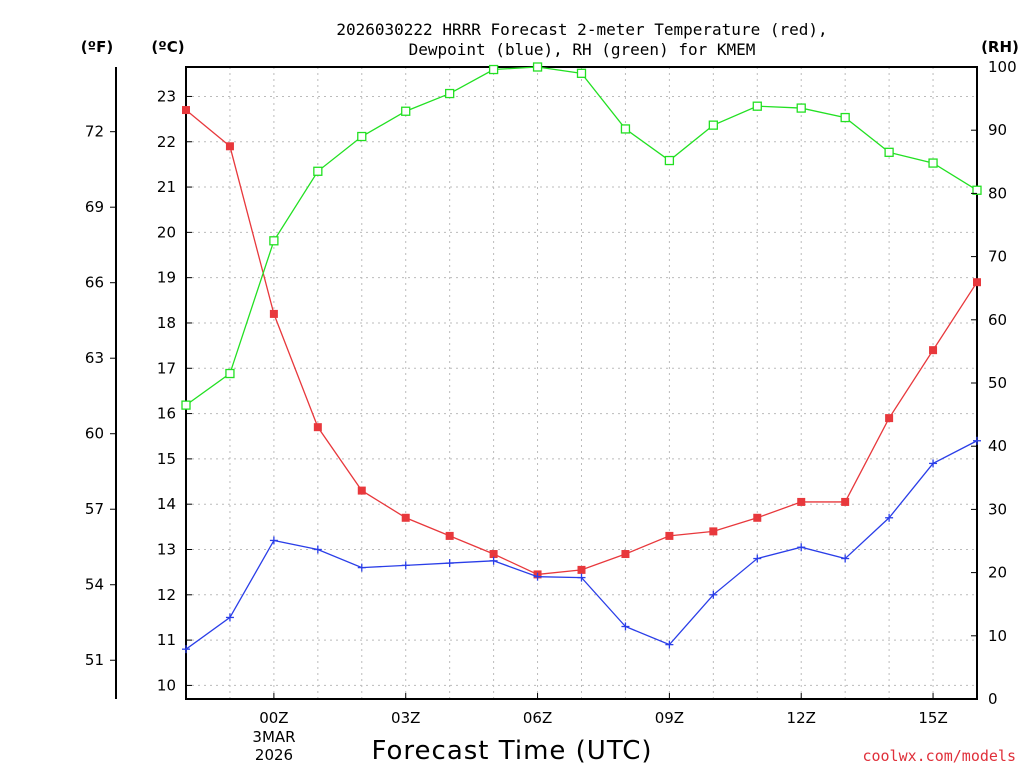  Describe the element at coordinates (511, 751) in the screenshot. I see `x-axis-label: Forecast Time (UTC)` at that location.